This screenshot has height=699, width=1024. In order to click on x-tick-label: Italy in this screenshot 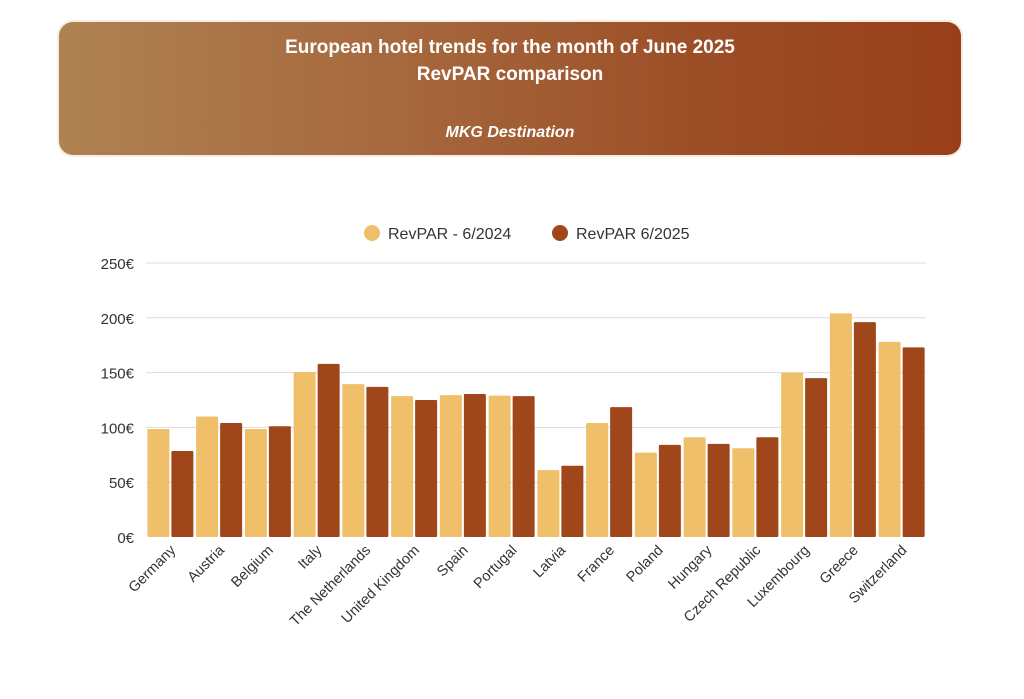, I will do `click(310, 557)`.